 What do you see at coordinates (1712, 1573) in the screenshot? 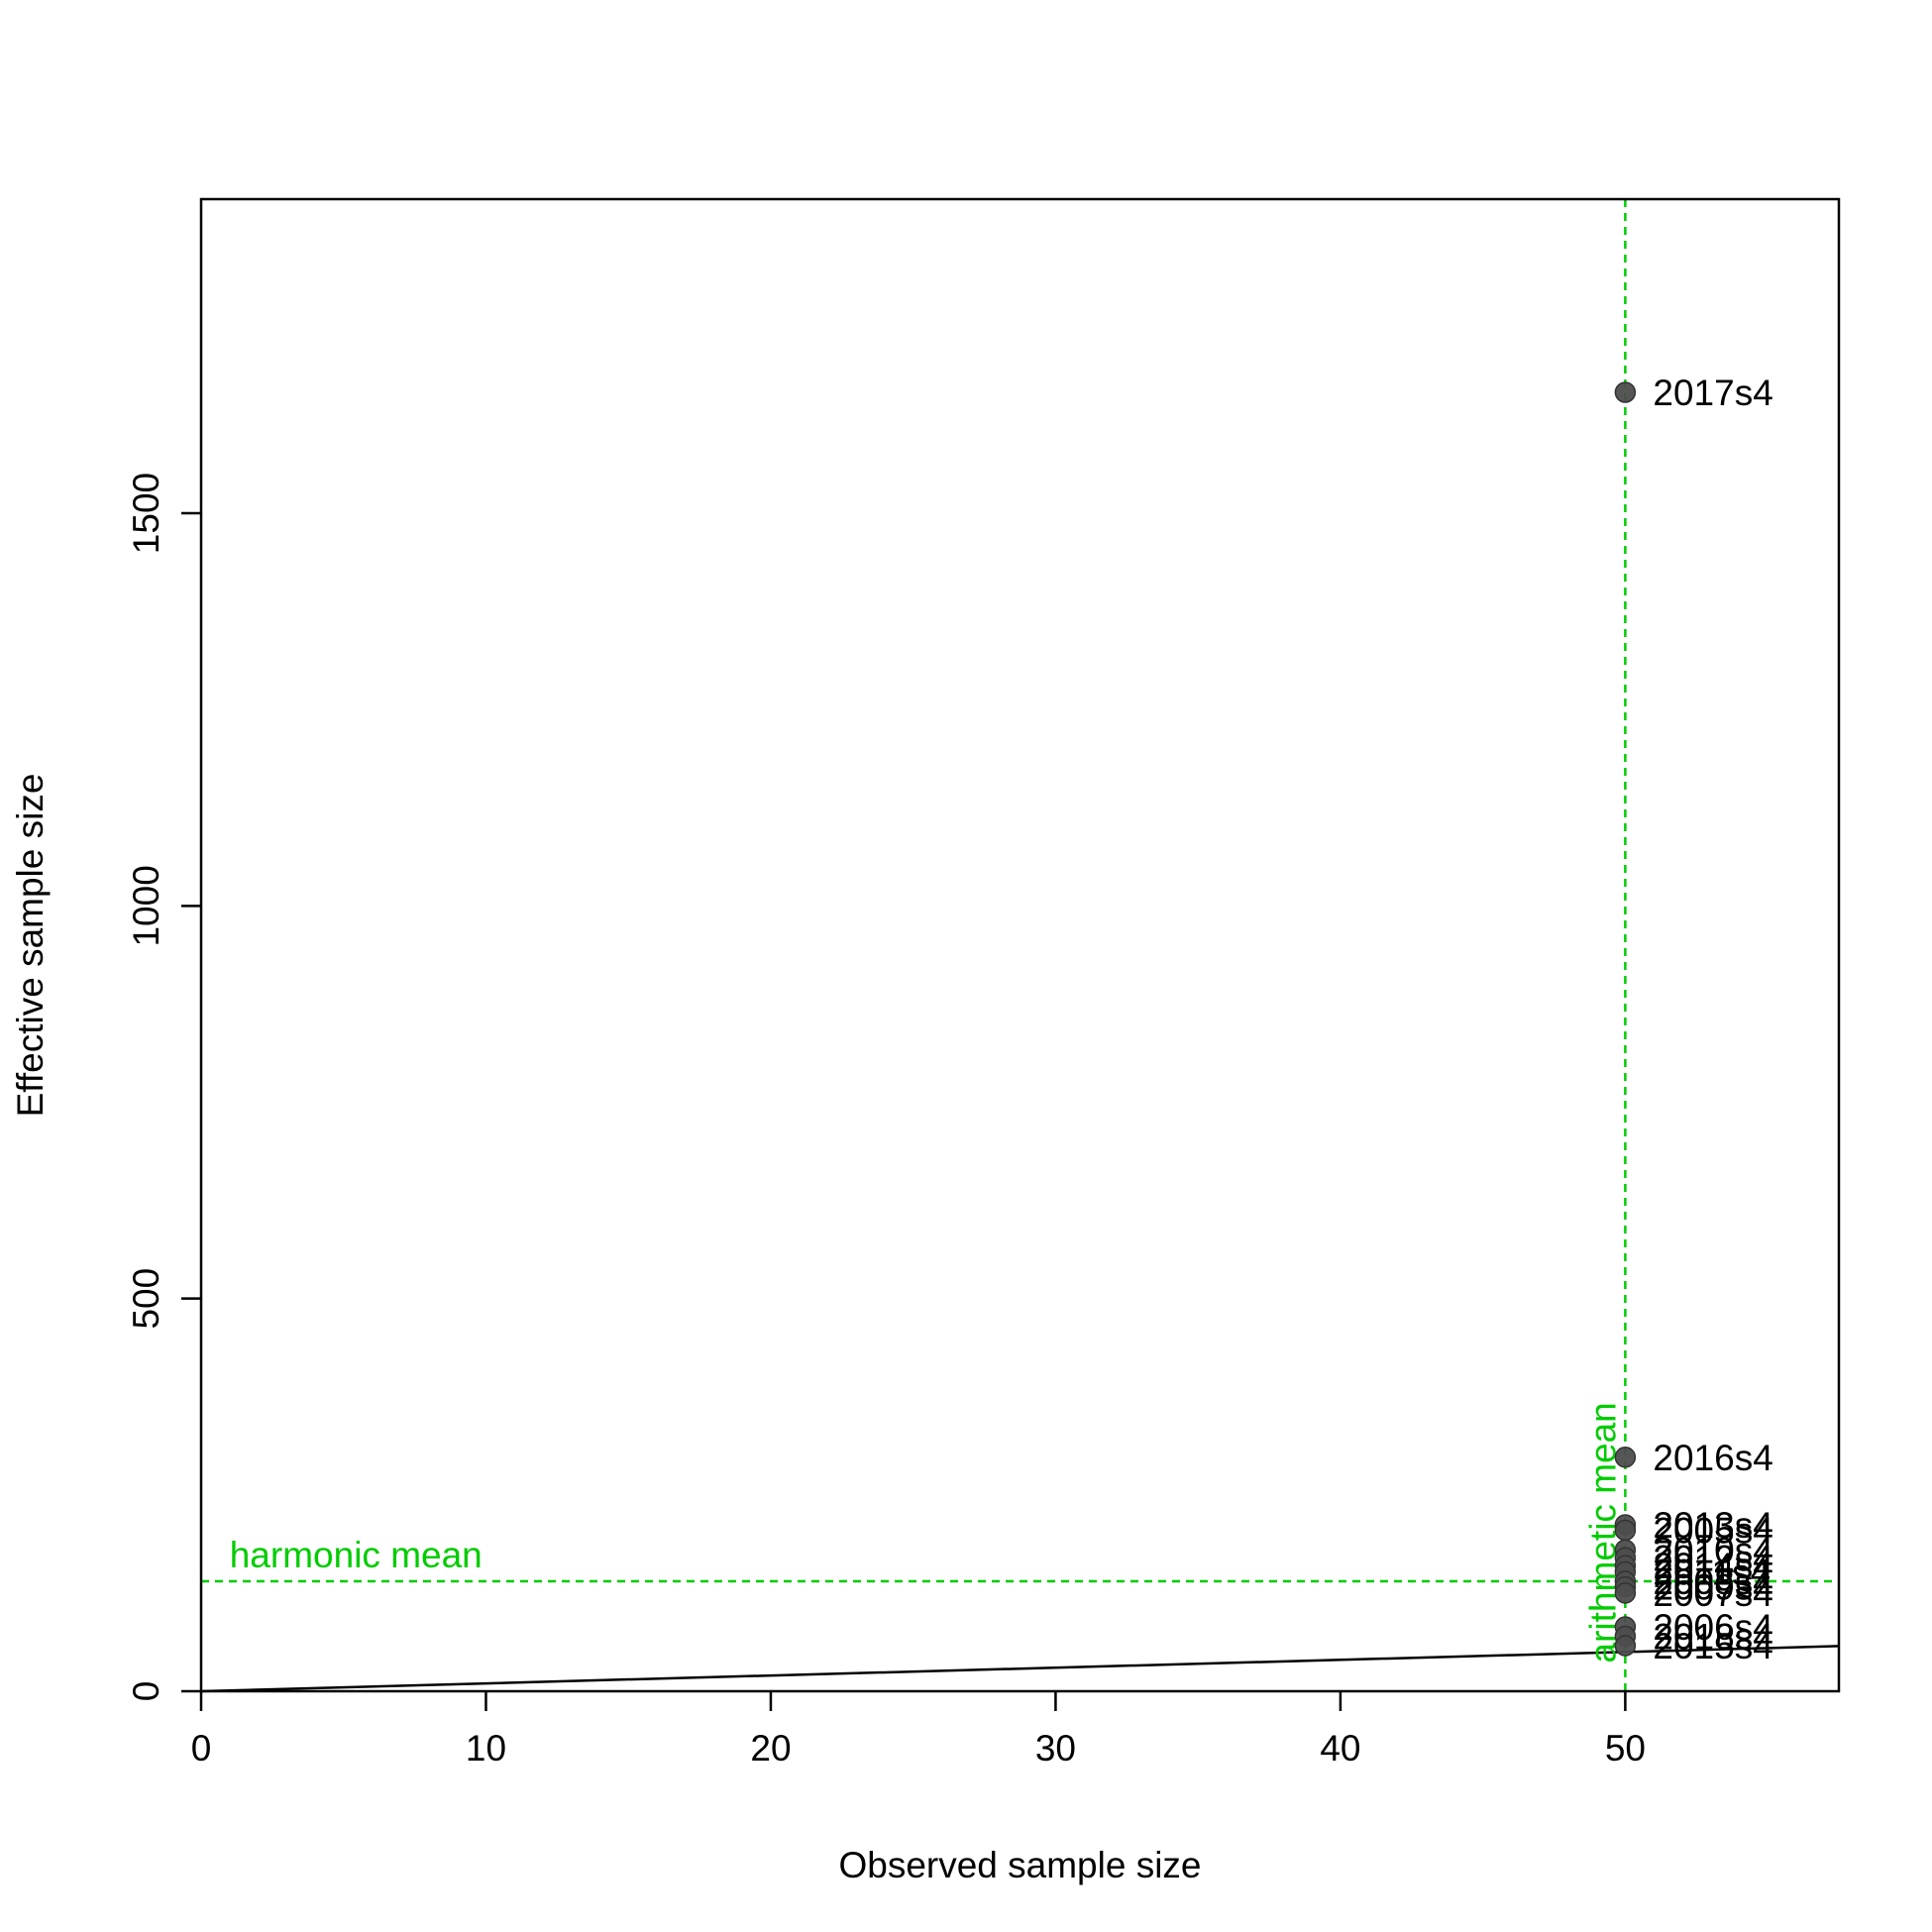
I see `point-label: 2011s4` at bounding box center [1712, 1573].